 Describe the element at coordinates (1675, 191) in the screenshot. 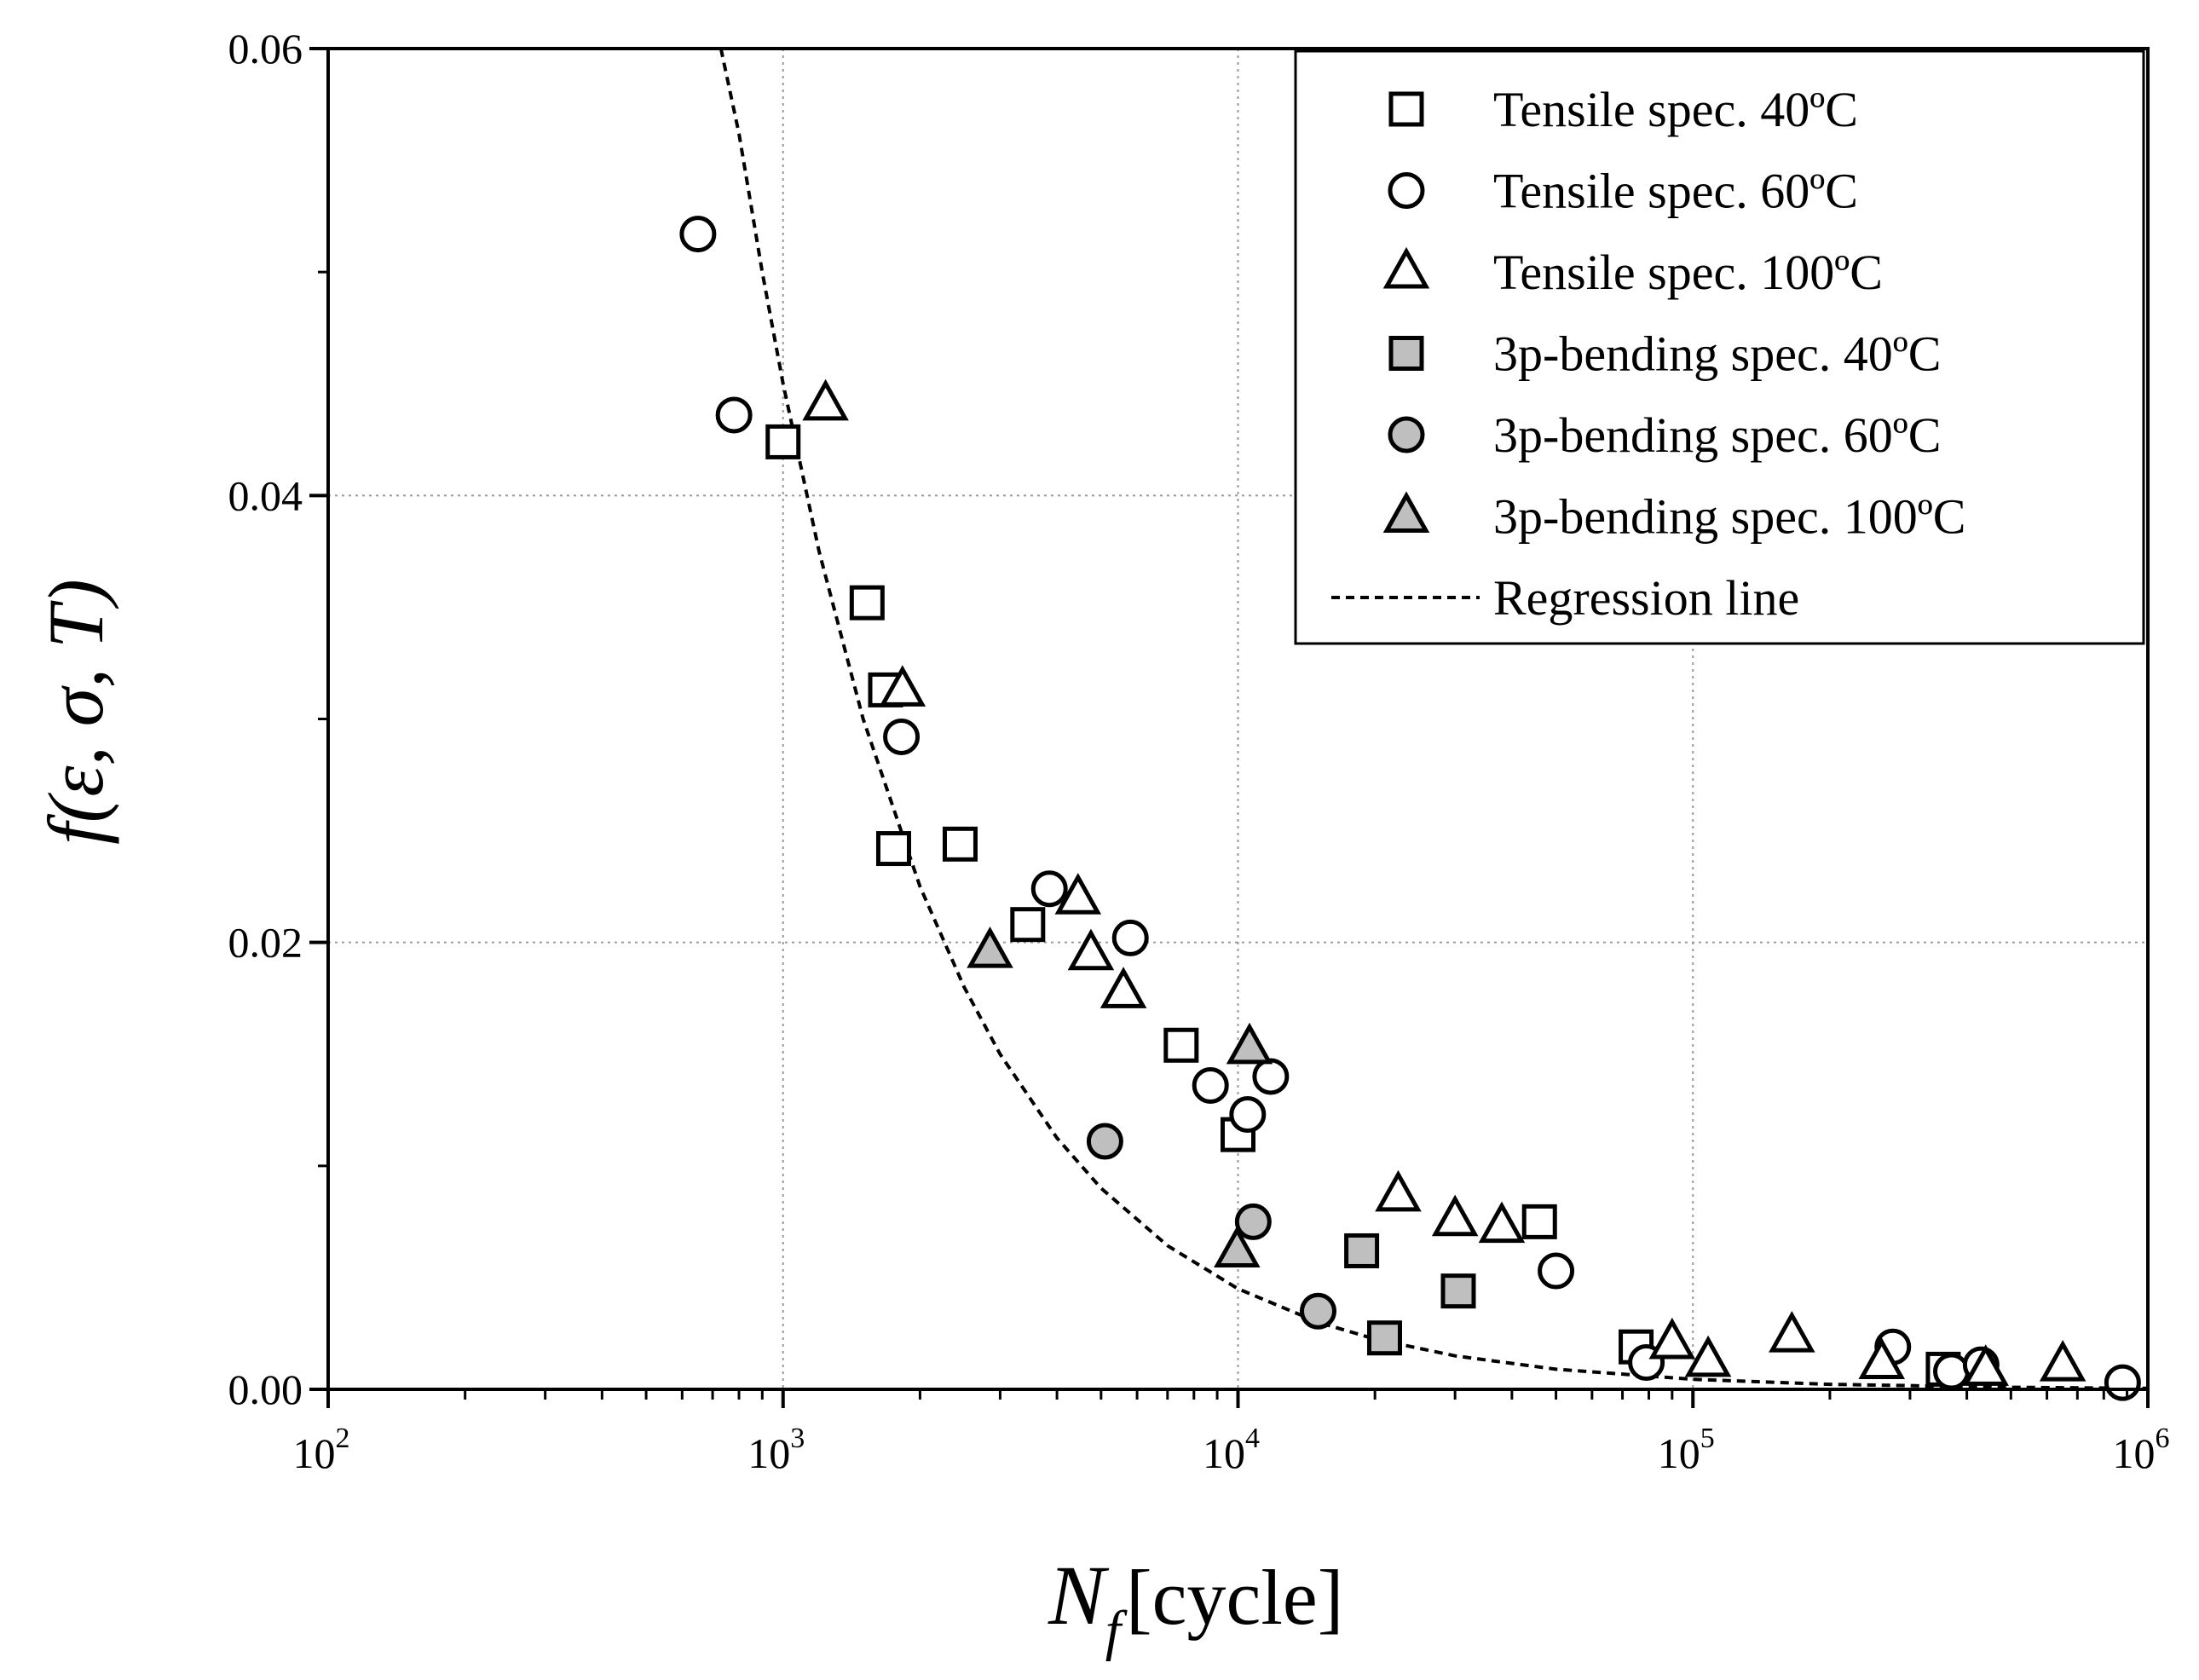

I see `legend-label: Tensile spec. 60ºC` at that location.